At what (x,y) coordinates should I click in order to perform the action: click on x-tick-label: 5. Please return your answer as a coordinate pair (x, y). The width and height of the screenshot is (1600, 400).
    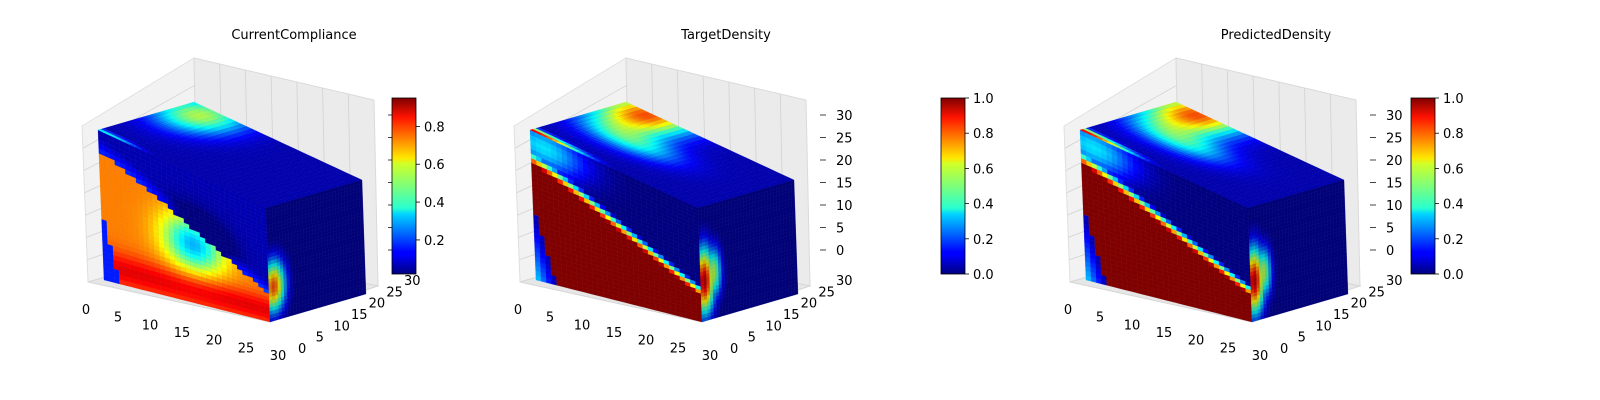
    Looking at the image, I should click on (118, 318).